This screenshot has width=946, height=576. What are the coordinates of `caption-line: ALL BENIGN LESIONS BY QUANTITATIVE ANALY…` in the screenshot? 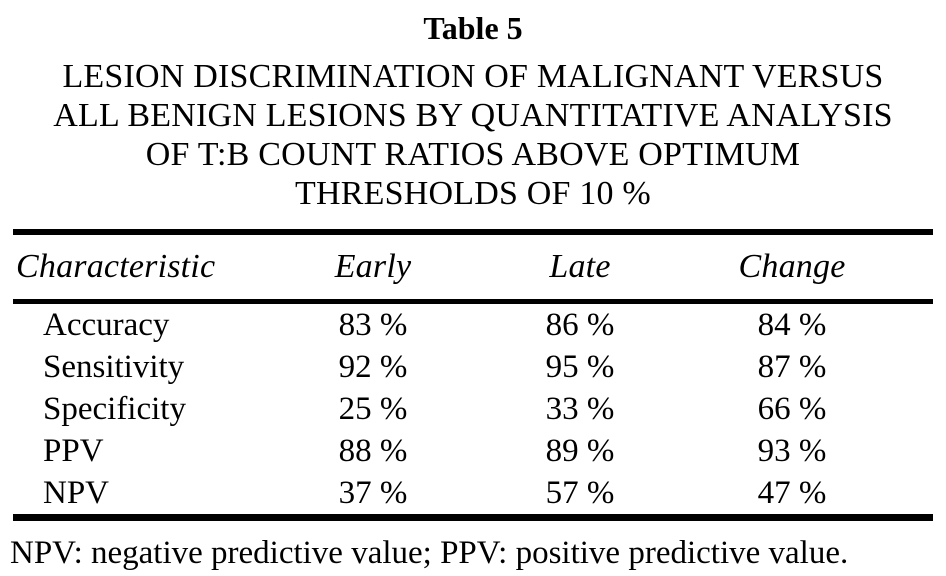 It's located at (473, 115).